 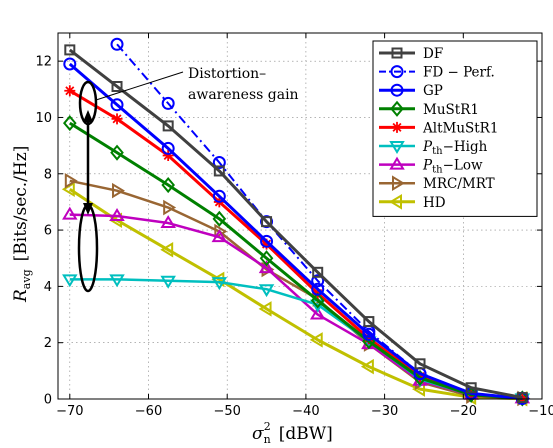 What do you see at coordinates (451, 110) in the screenshot?
I see `legend-label: MuStR1` at bounding box center [451, 110].